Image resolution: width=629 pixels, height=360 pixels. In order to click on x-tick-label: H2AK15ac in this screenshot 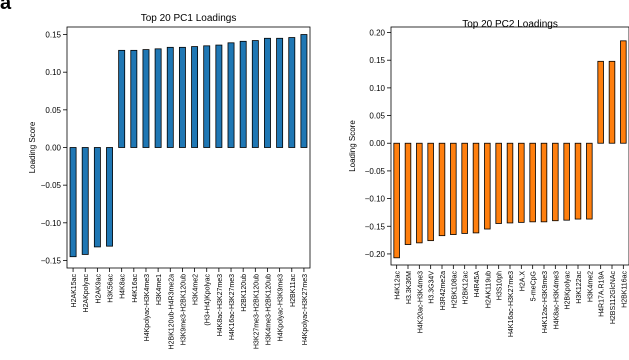, I will do `click(74, 291)`.